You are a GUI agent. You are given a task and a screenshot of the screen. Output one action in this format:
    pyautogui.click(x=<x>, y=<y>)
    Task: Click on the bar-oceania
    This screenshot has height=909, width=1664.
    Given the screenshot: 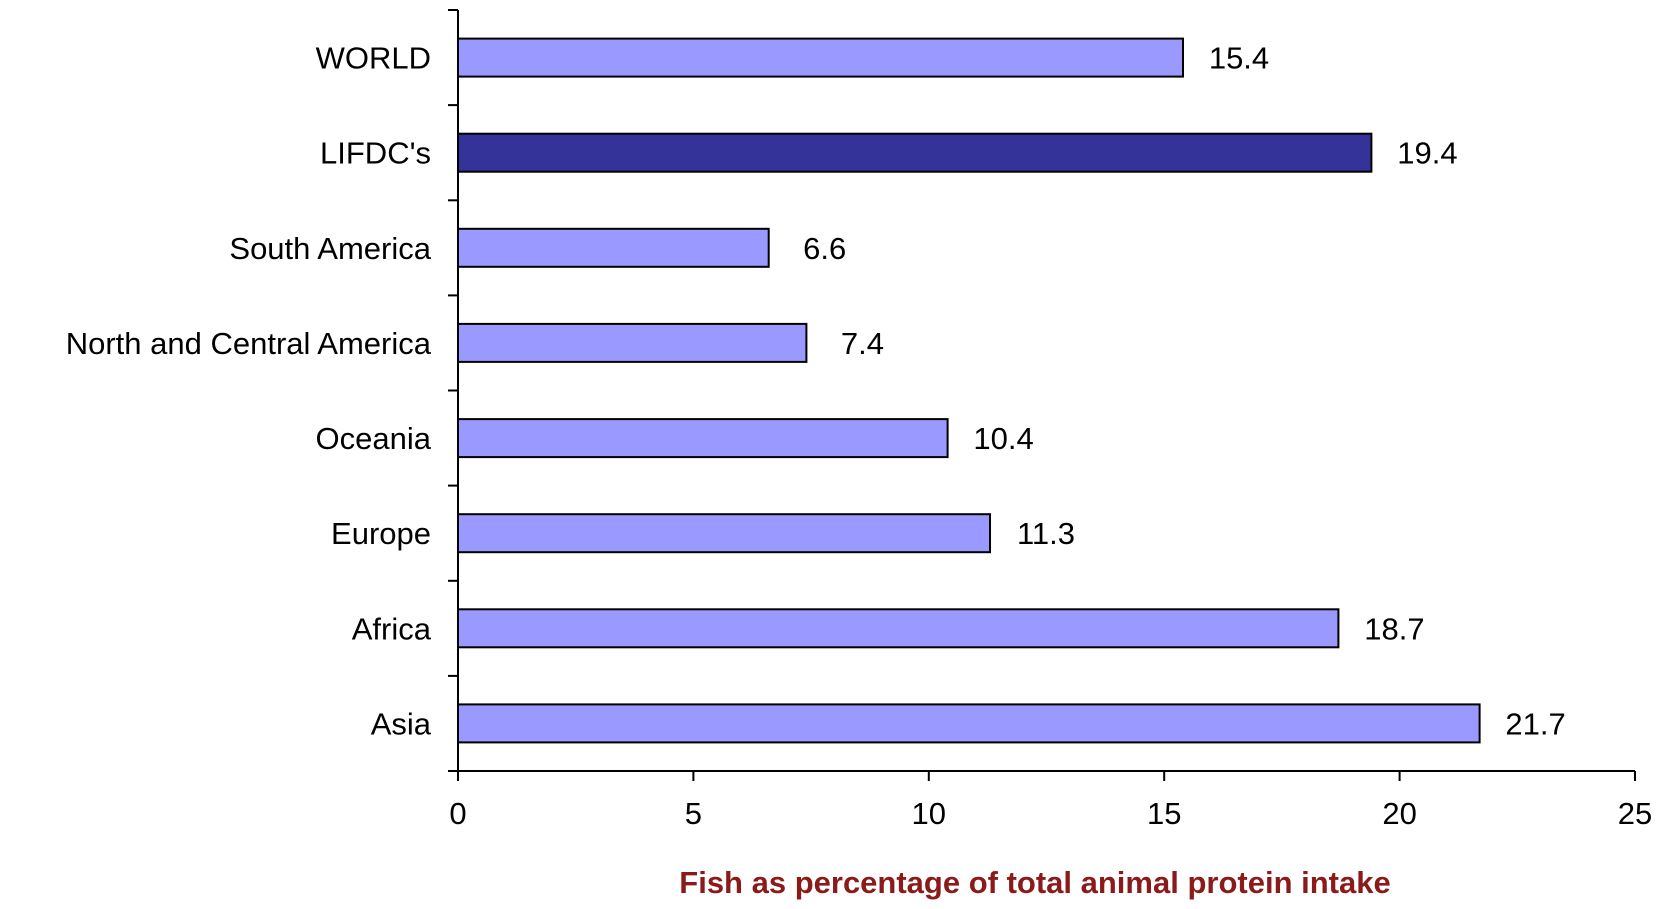 What is the action you would take?
    pyautogui.click(x=703, y=438)
    